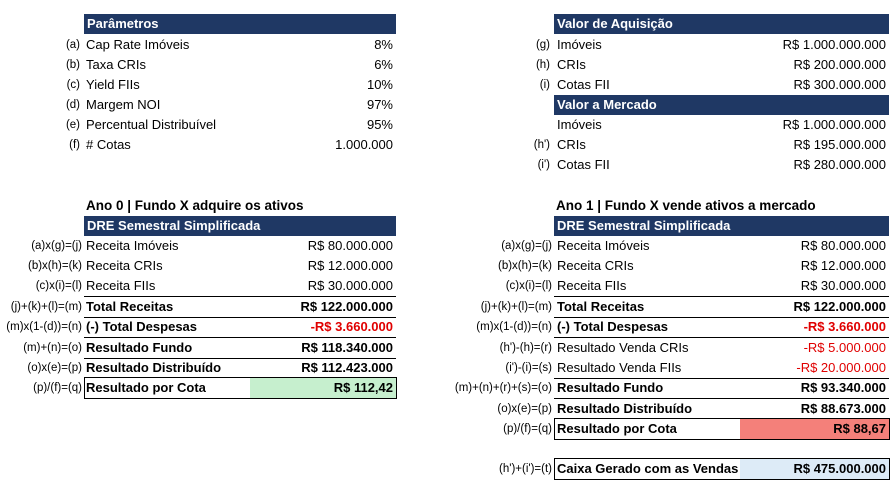  I want to click on ano1-code: (p)/(f)=(q), so click(527, 429).